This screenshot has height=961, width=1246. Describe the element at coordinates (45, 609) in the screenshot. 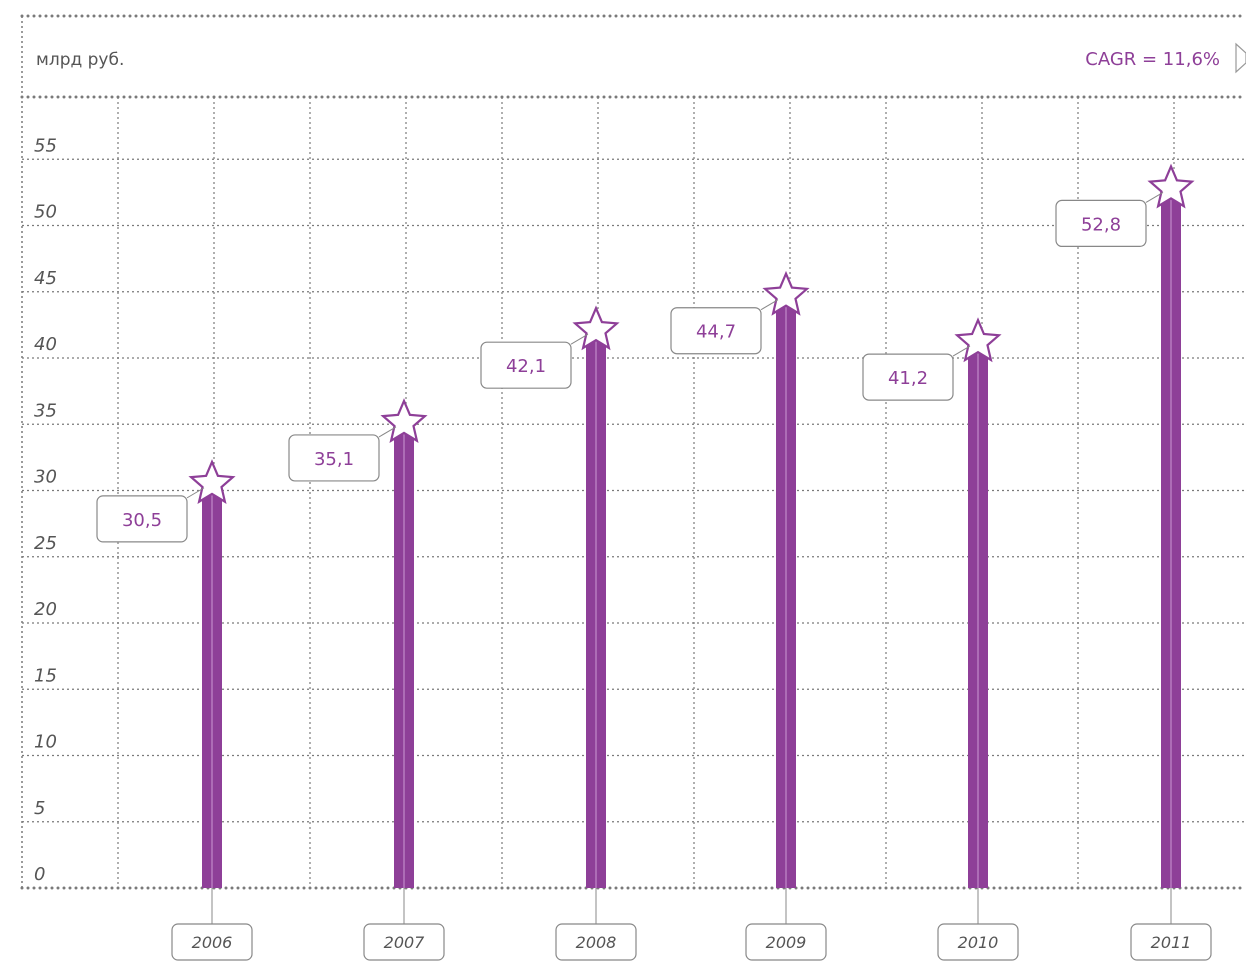

I see `y-tick-label: 20` at that location.